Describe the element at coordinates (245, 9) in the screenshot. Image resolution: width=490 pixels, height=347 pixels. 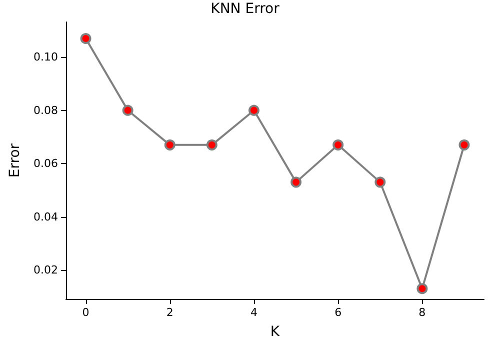
I see `chart-title: KNN Error` at that location.